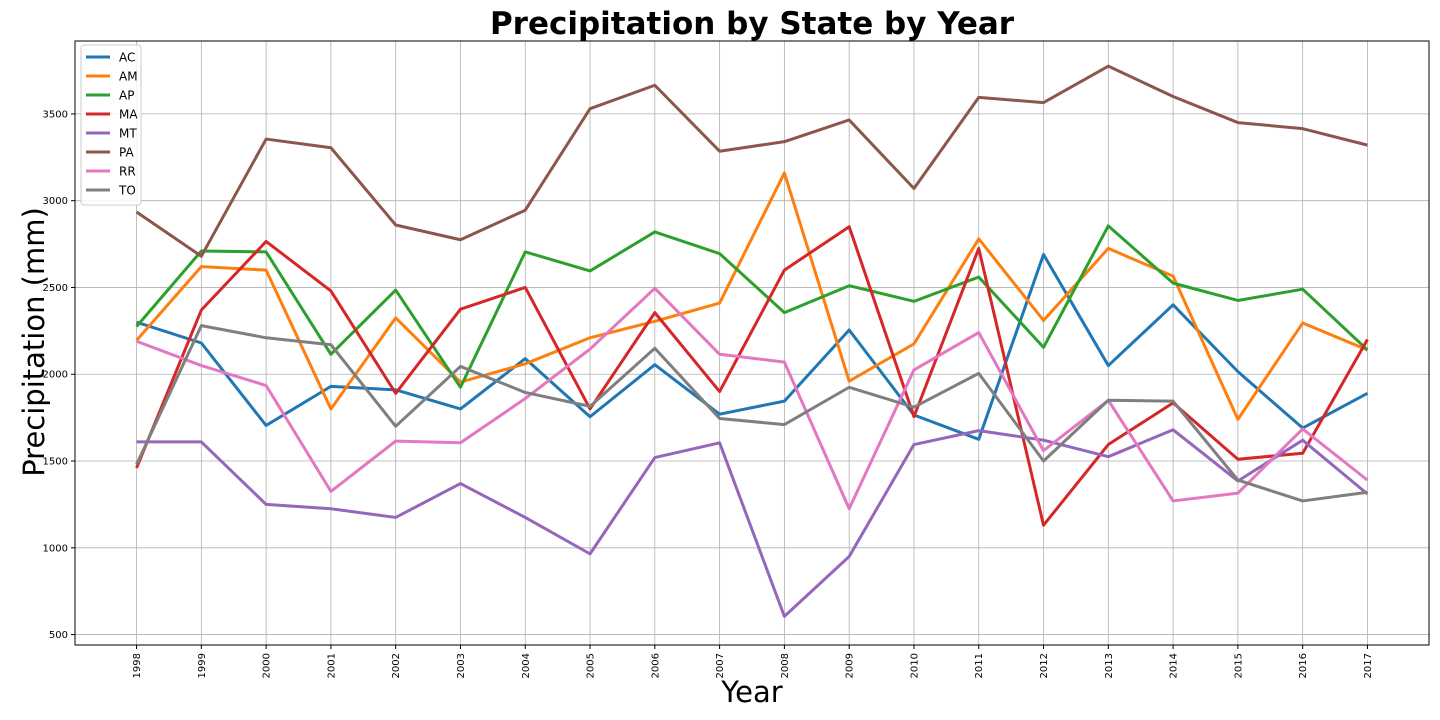 This screenshot has width=1440, height=720. I want to click on legend-label-ma: MA, so click(128, 115).